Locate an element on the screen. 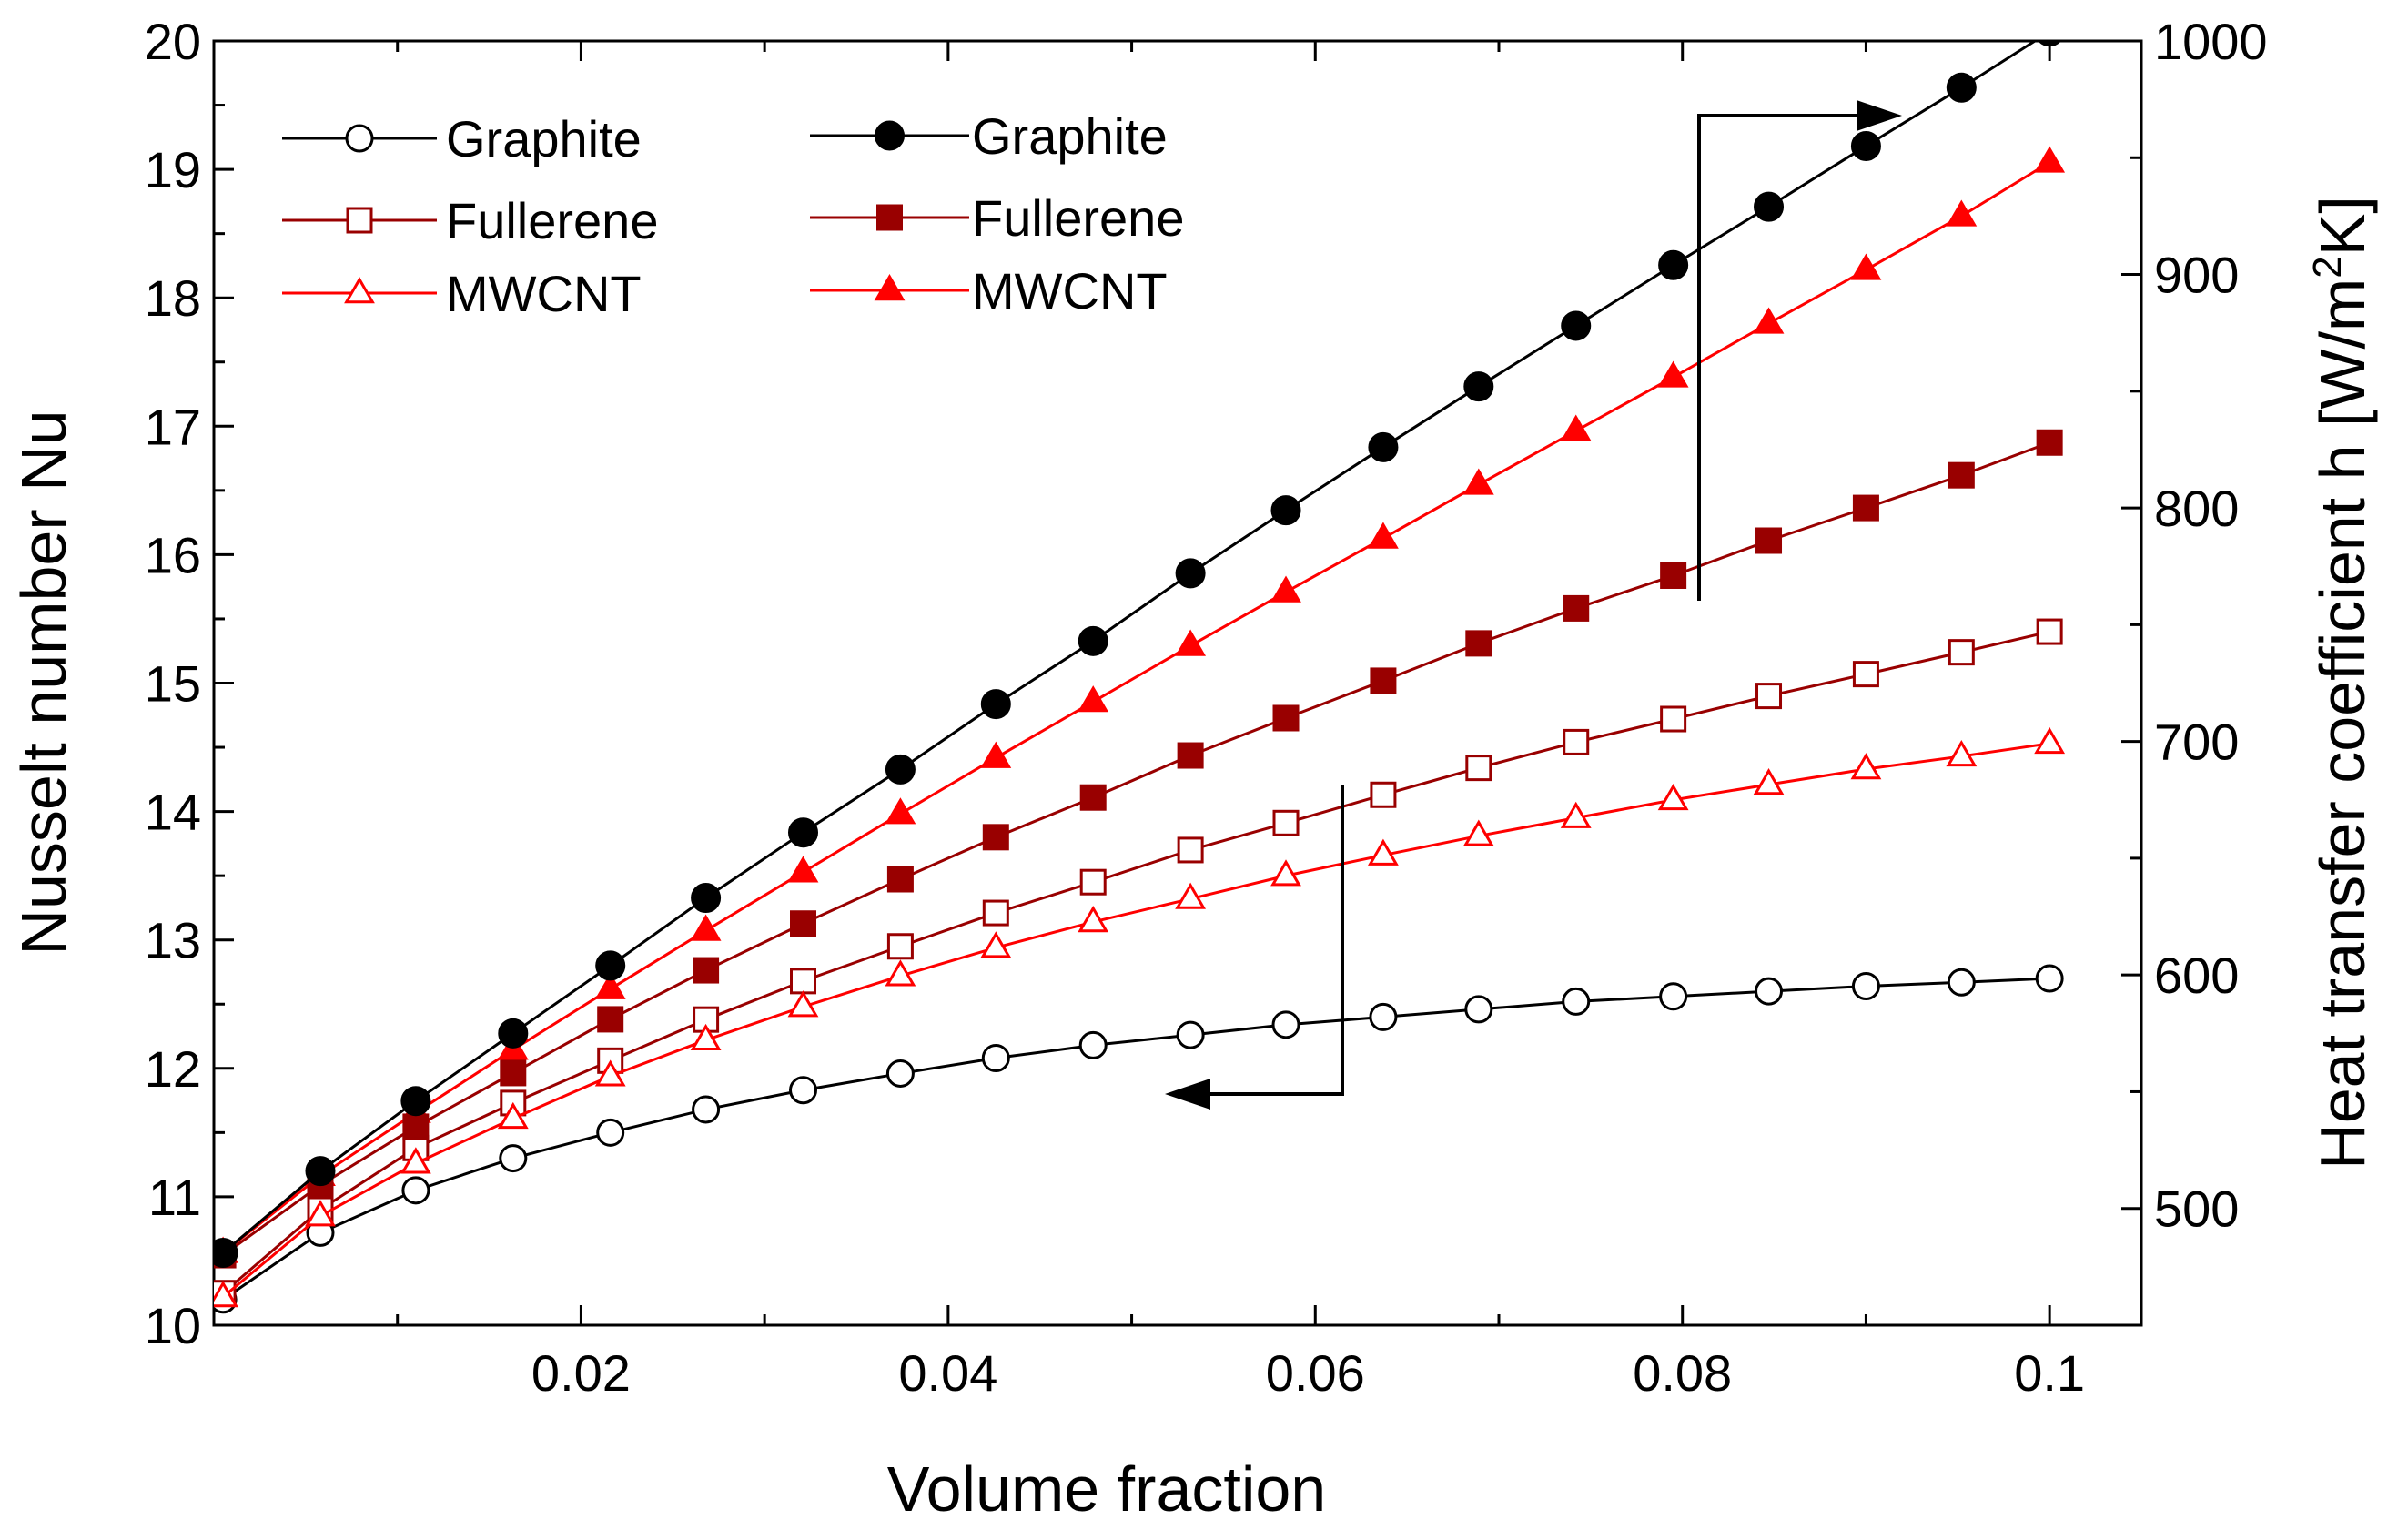 This screenshot has width=2408, height=1530. legend-entry: Fullerene is located at coordinates (470, 221).